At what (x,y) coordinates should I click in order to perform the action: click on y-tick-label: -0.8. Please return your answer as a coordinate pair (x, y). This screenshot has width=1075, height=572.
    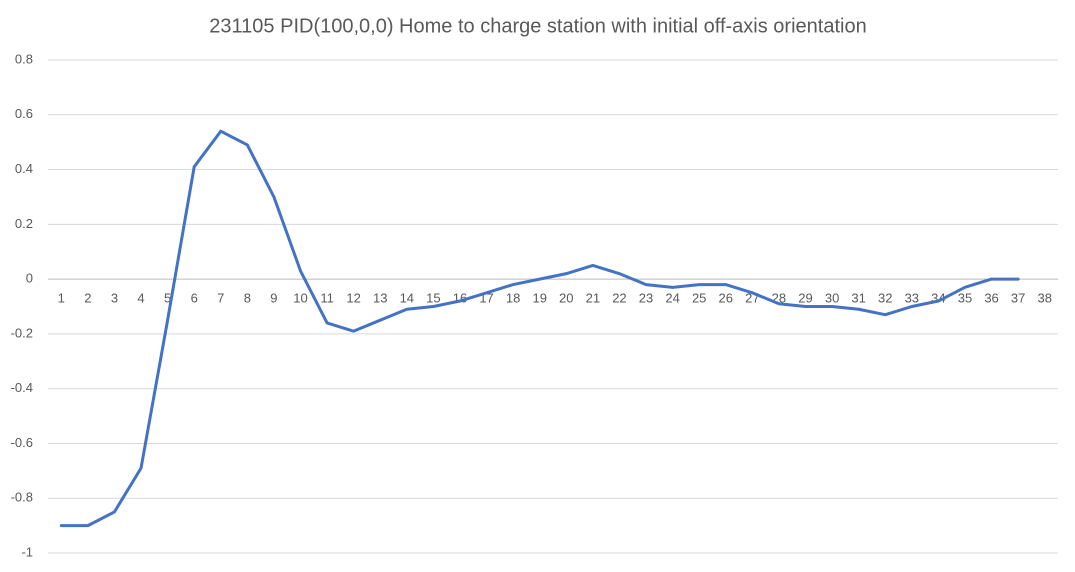
    Looking at the image, I should click on (22, 497).